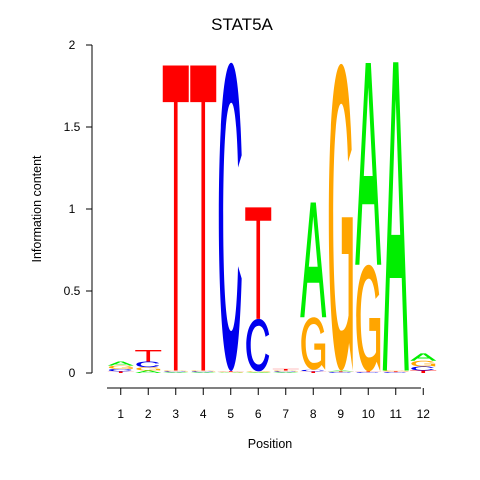 This screenshot has height=480, width=480. Describe the element at coordinates (72, 291) in the screenshot. I see `y-tick-label: 0.5` at that location.